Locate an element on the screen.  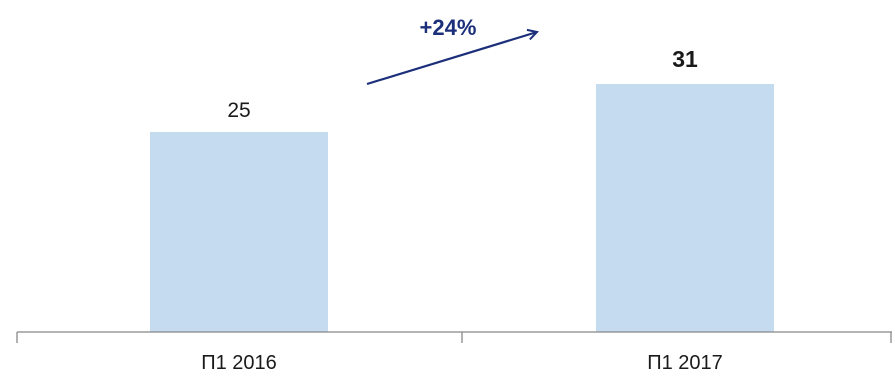
category-labels: П1 2016 П1 2017 is located at coordinates (462, 363).